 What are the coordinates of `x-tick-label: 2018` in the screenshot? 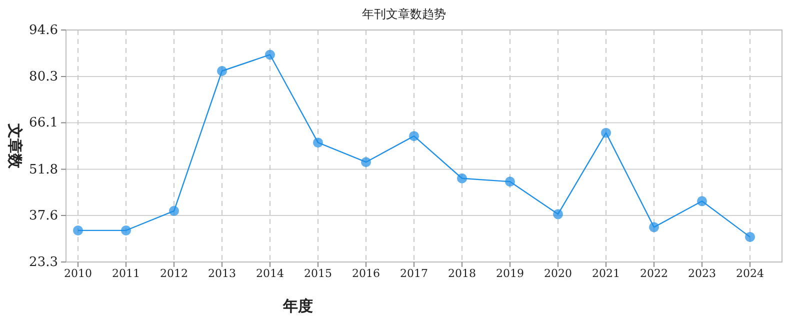 It's located at (462, 273).